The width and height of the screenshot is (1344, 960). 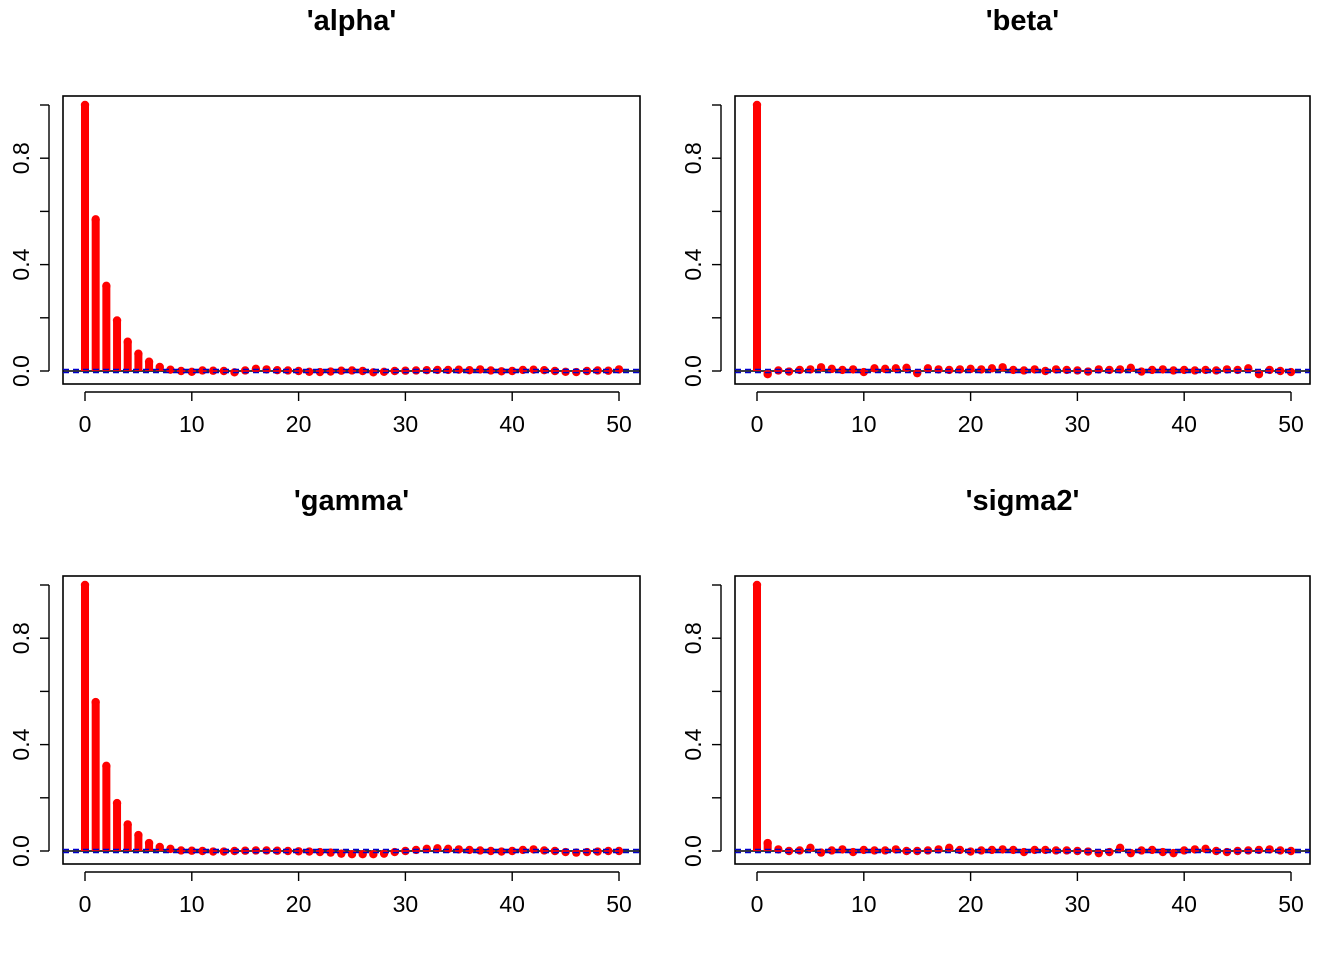 I want to click on x-tick-label: 10, so click(x=864, y=904).